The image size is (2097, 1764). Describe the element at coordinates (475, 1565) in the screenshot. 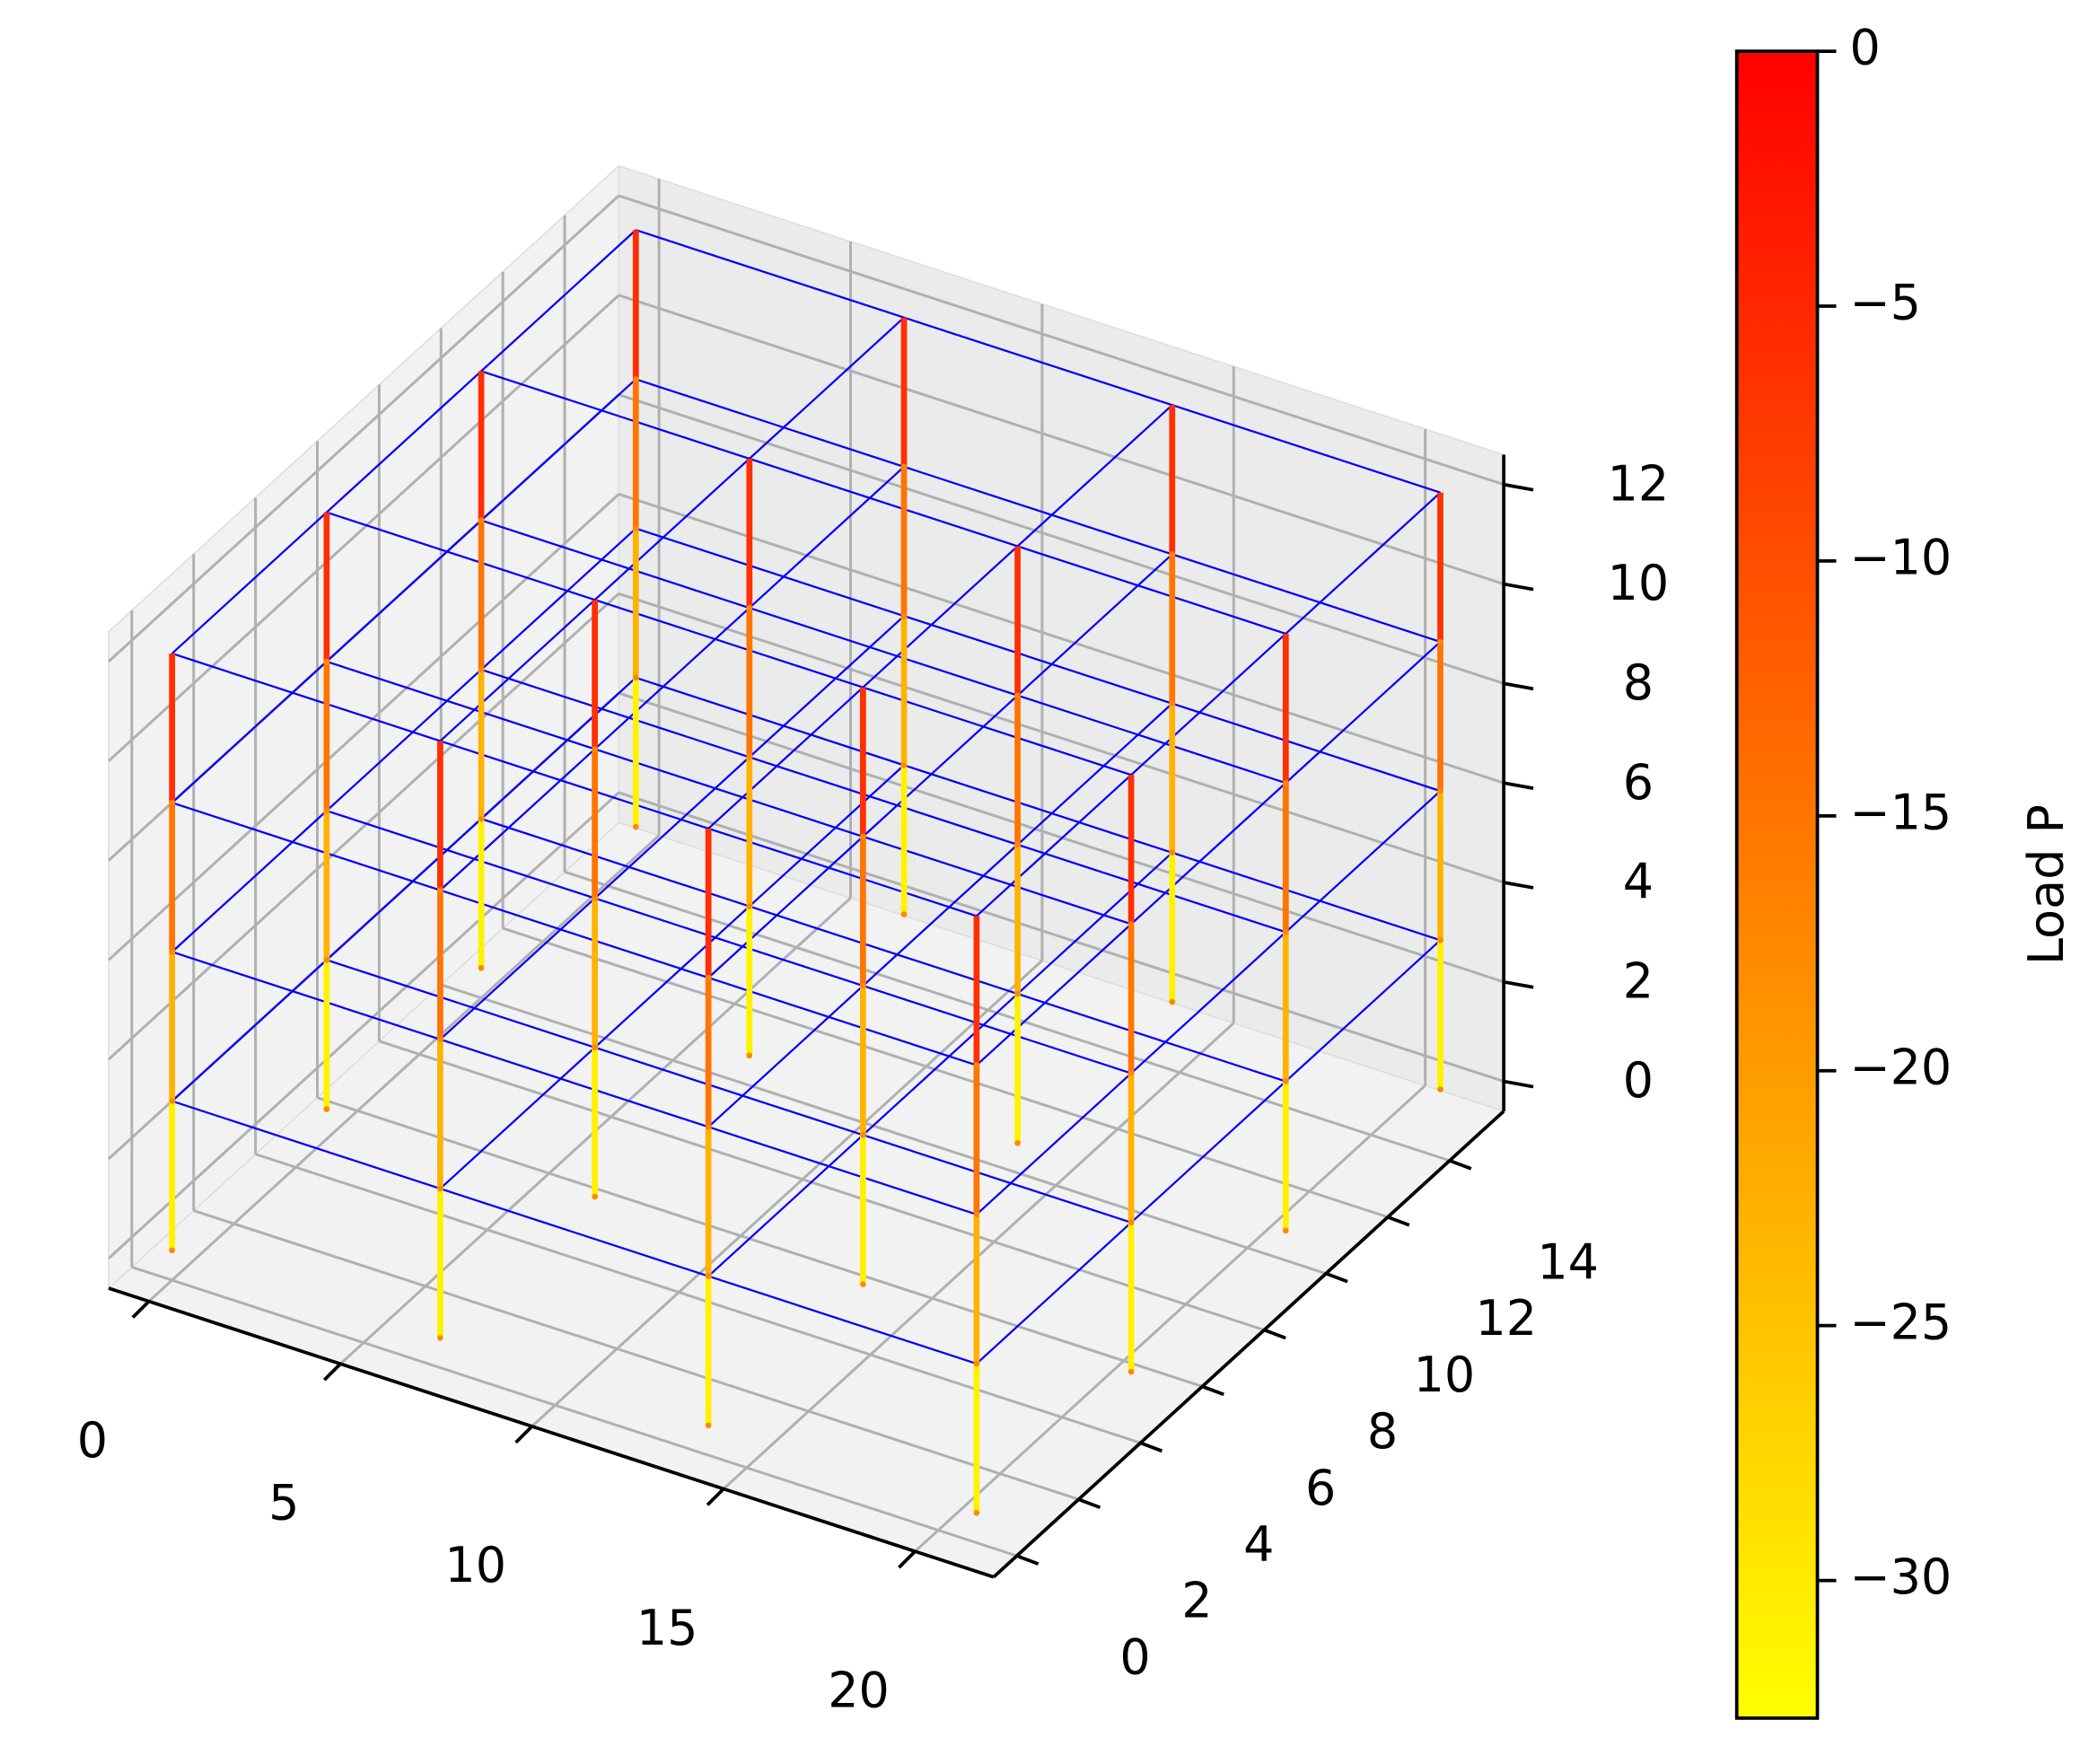

I see `x-tick-label: 10` at that location.